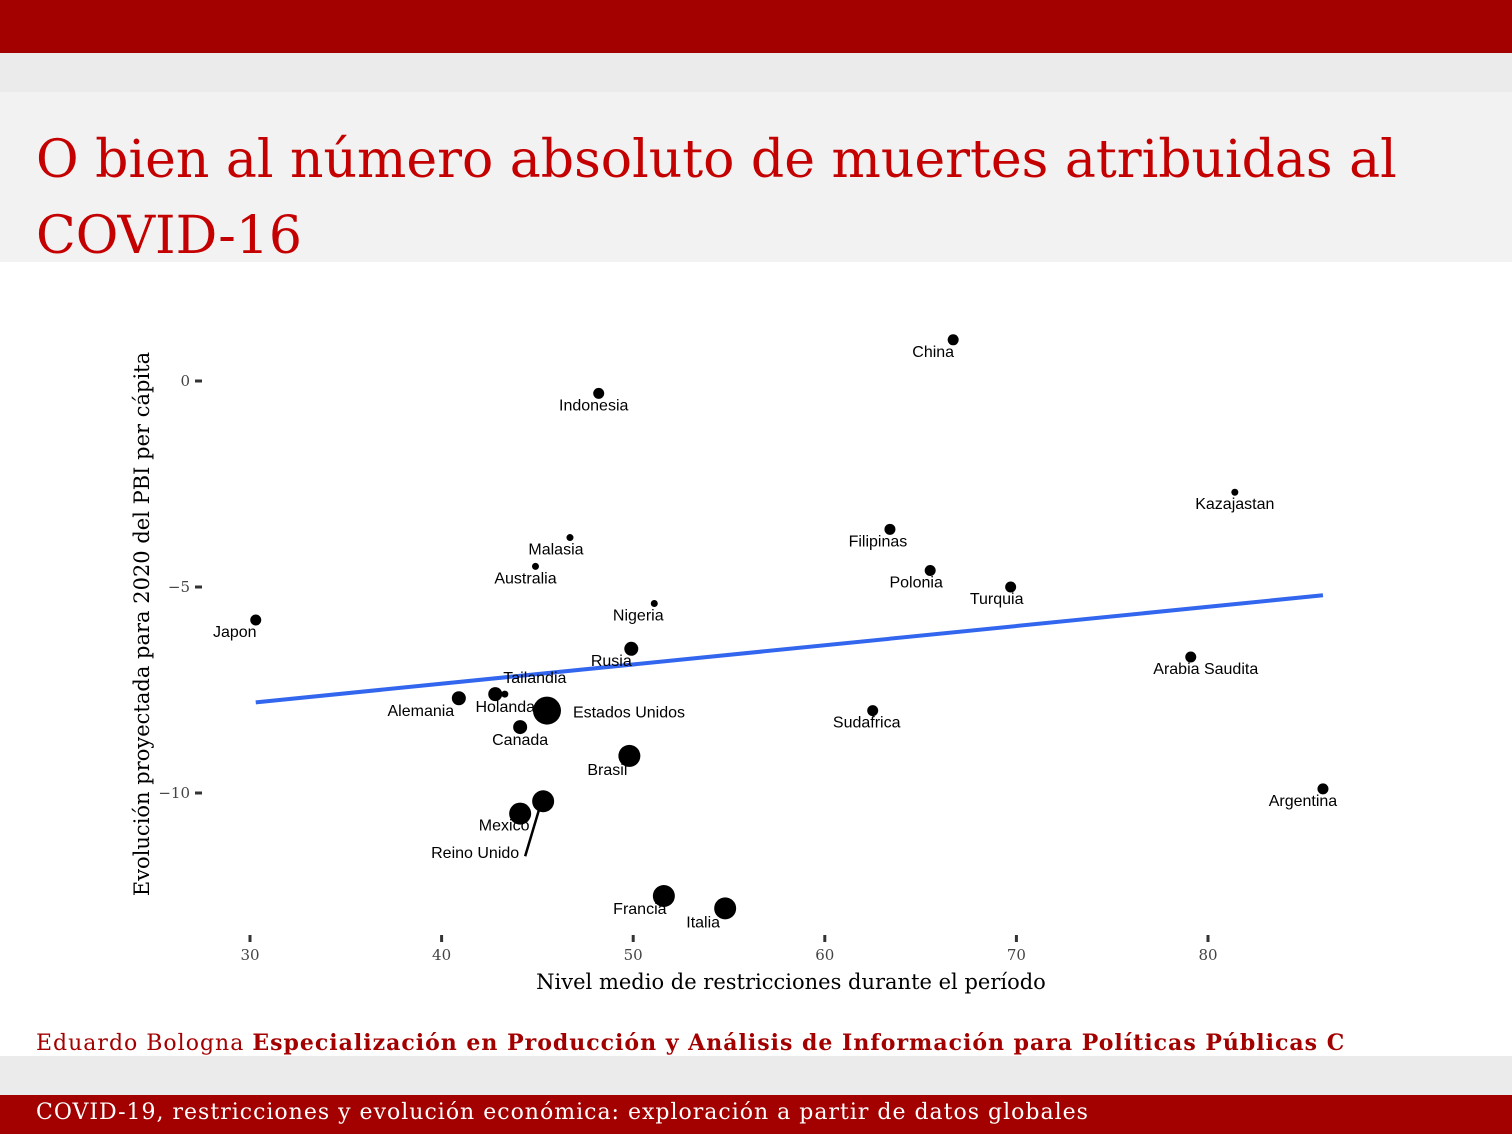  Describe the element at coordinates (420, 711) in the screenshot. I see `label-alemania: Alemania` at that location.